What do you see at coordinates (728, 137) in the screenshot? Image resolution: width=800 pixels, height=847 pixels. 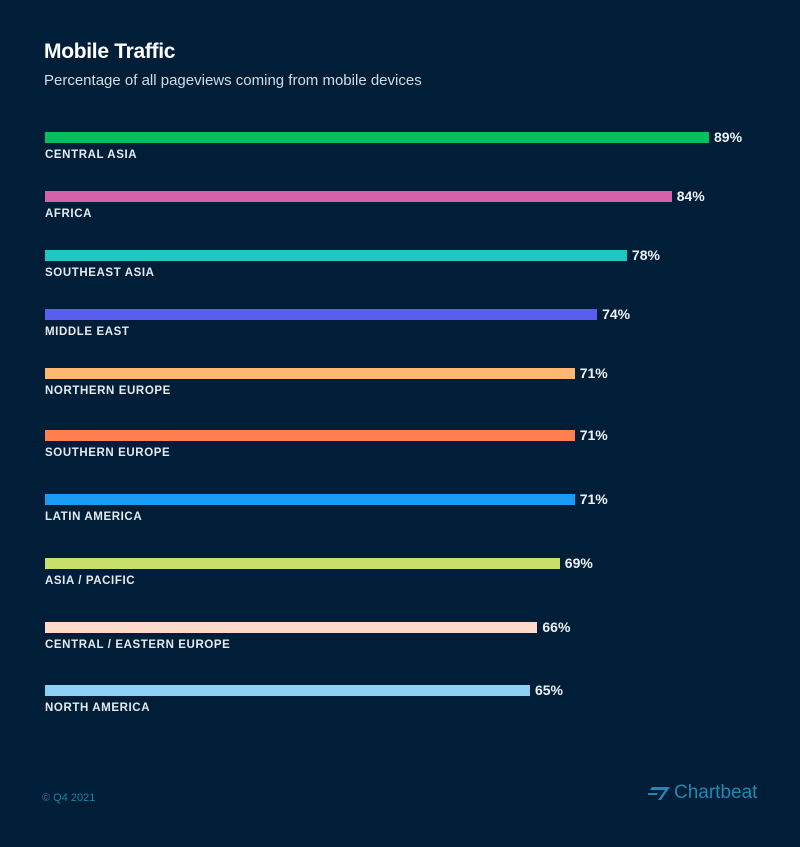 I see `value-label: 89%` at bounding box center [728, 137].